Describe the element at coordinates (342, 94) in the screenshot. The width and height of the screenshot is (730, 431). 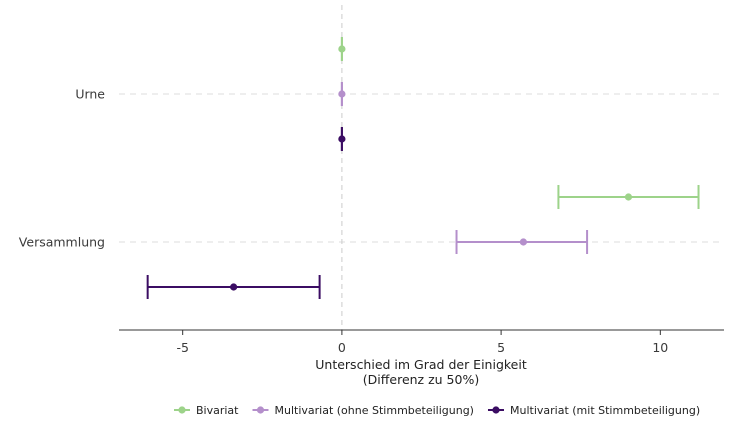
I see `point-series2-urne` at that location.